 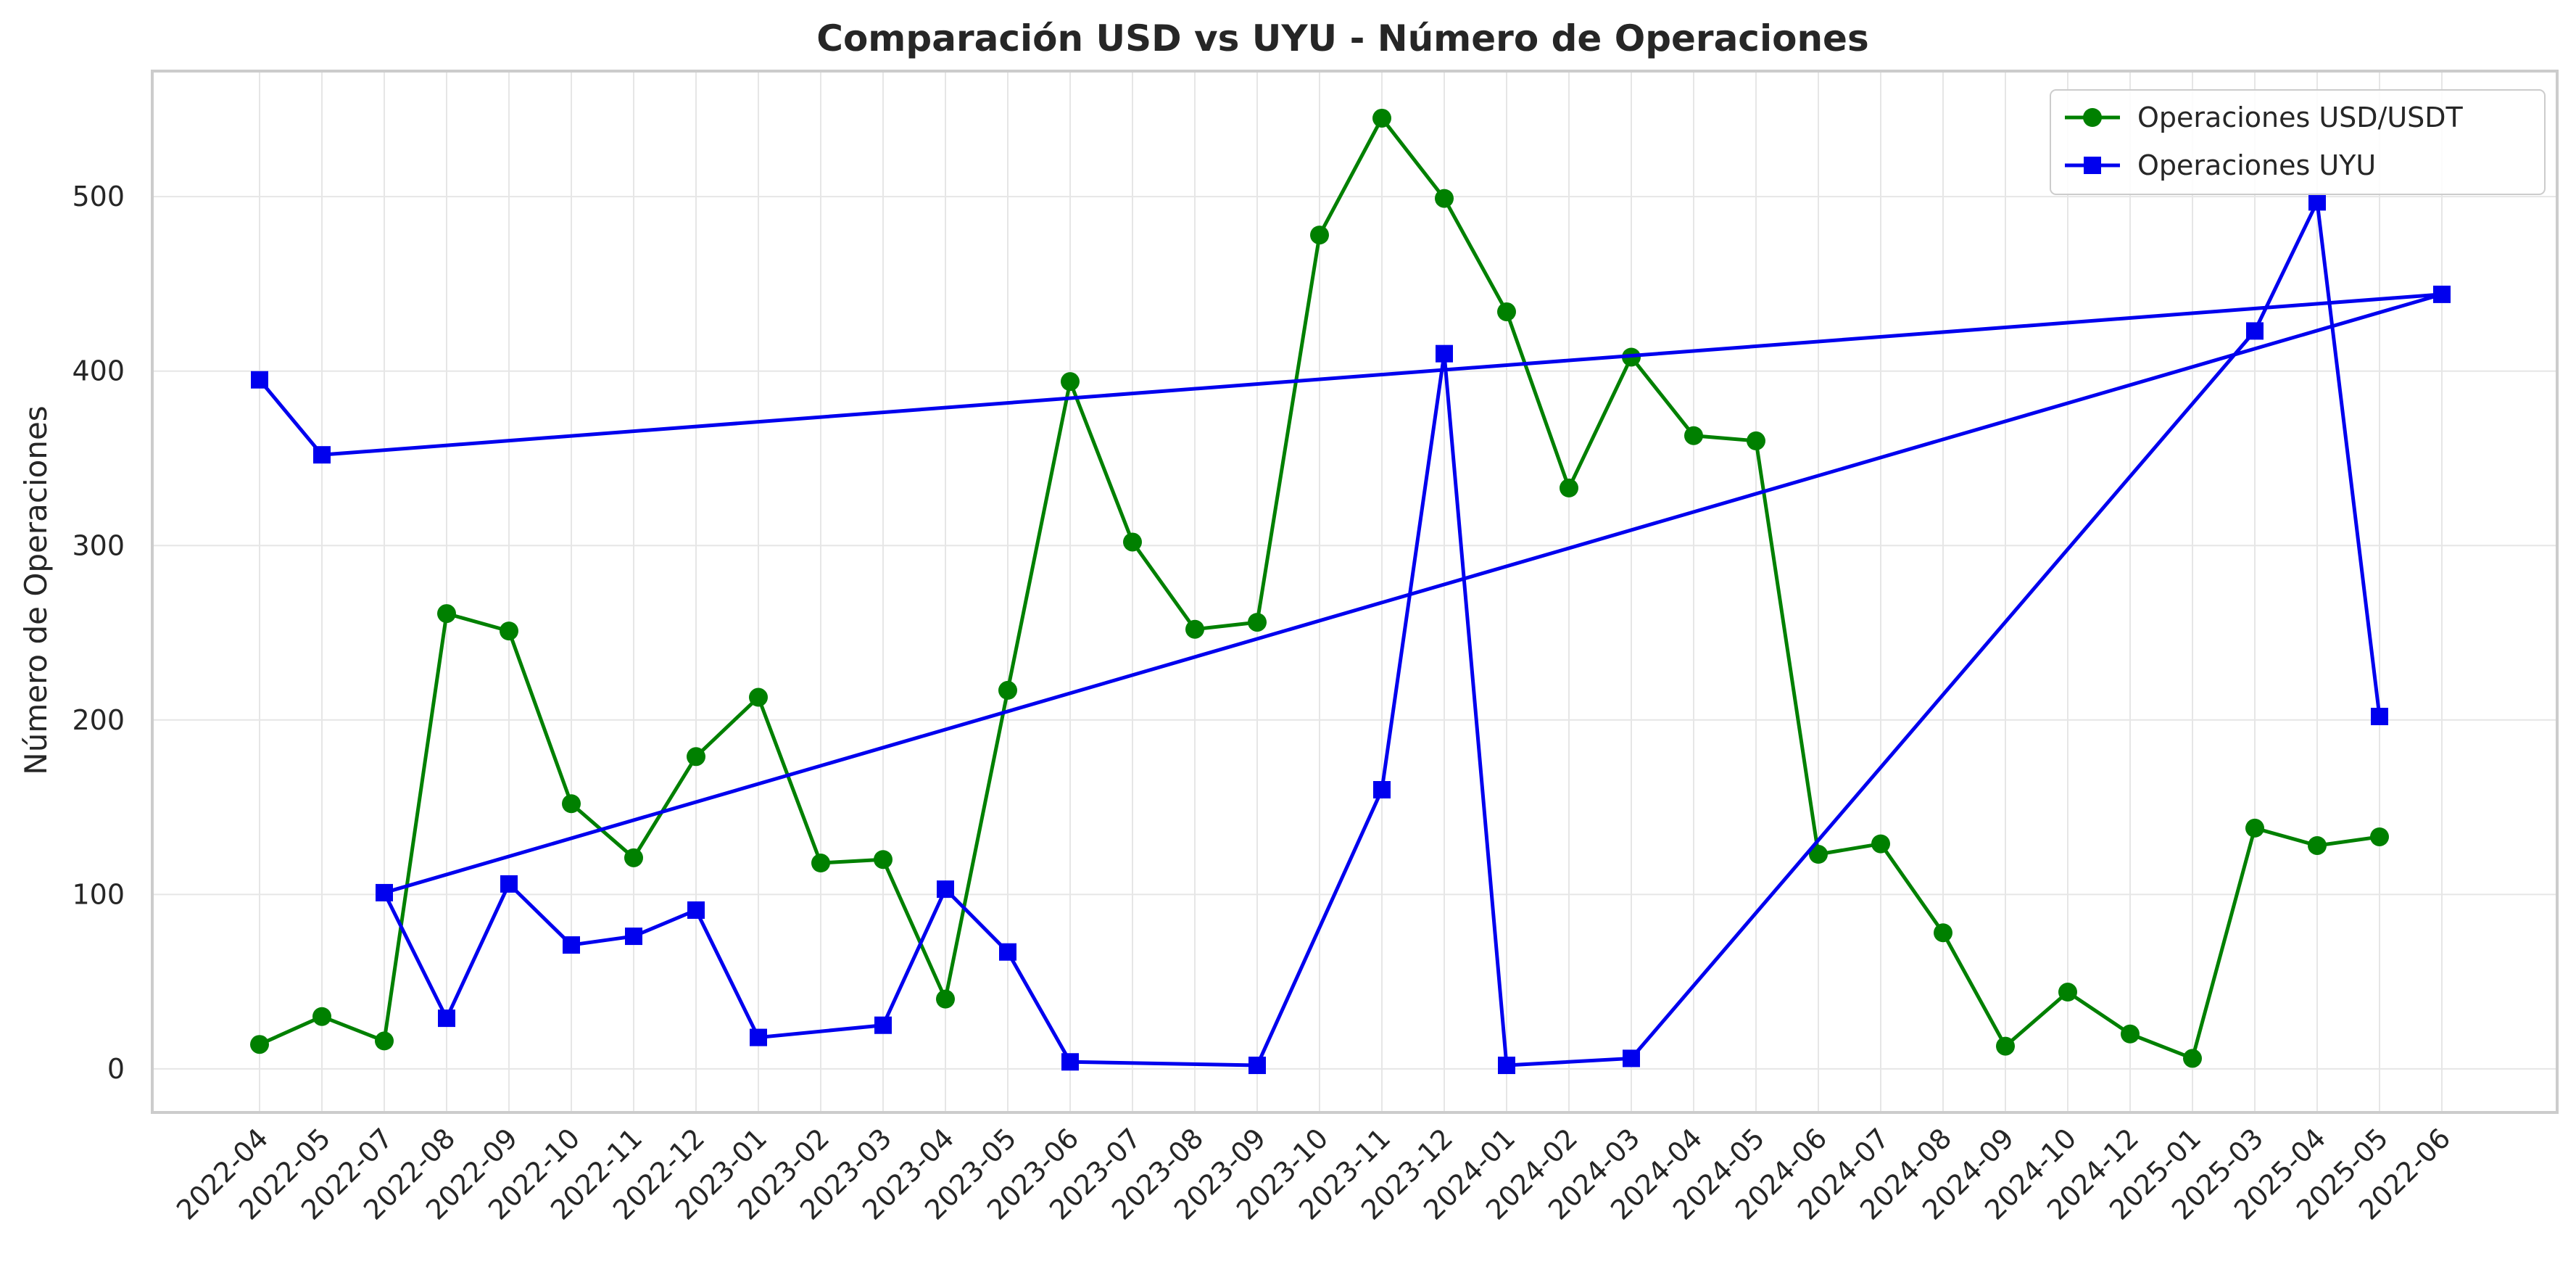 What do you see at coordinates (99, 894) in the screenshot?
I see `y-tick-label: 100` at bounding box center [99, 894].